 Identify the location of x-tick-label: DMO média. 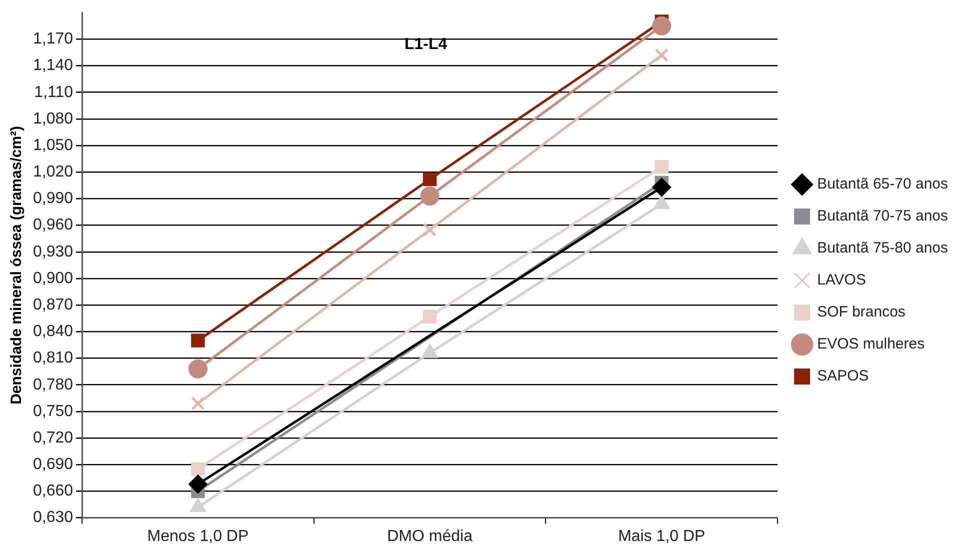
(430, 536).